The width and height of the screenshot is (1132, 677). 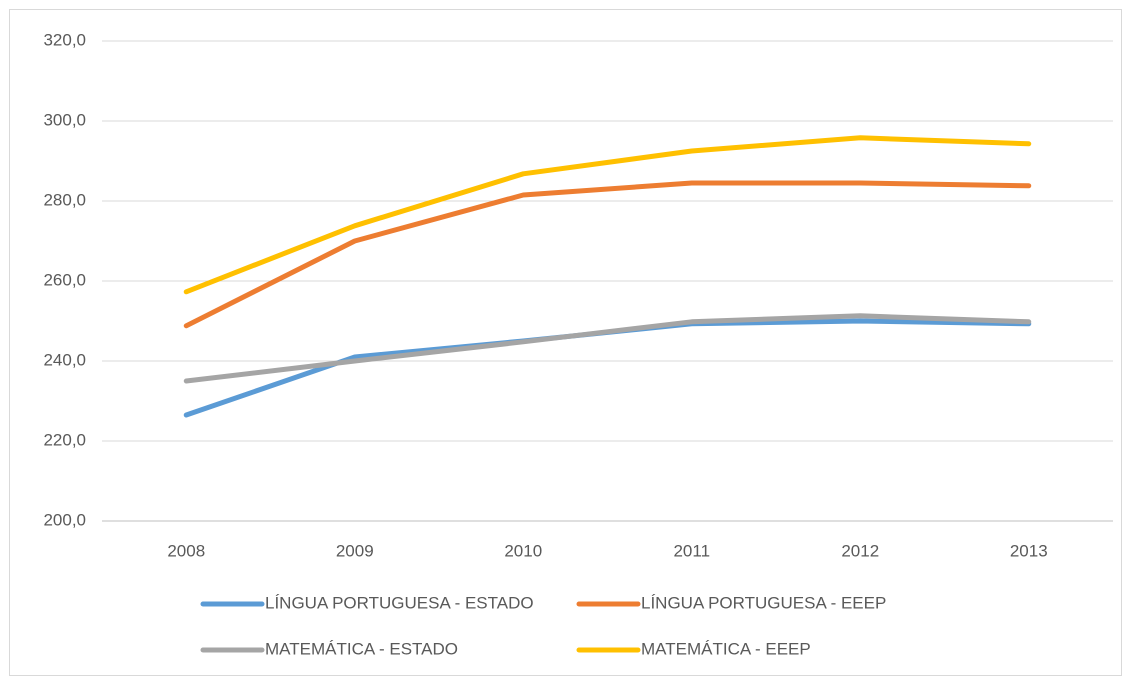 What do you see at coordinates (64, 519) in the screenshot?
I see `y-tick-label: 200,0` at bounding box center [64, 519].